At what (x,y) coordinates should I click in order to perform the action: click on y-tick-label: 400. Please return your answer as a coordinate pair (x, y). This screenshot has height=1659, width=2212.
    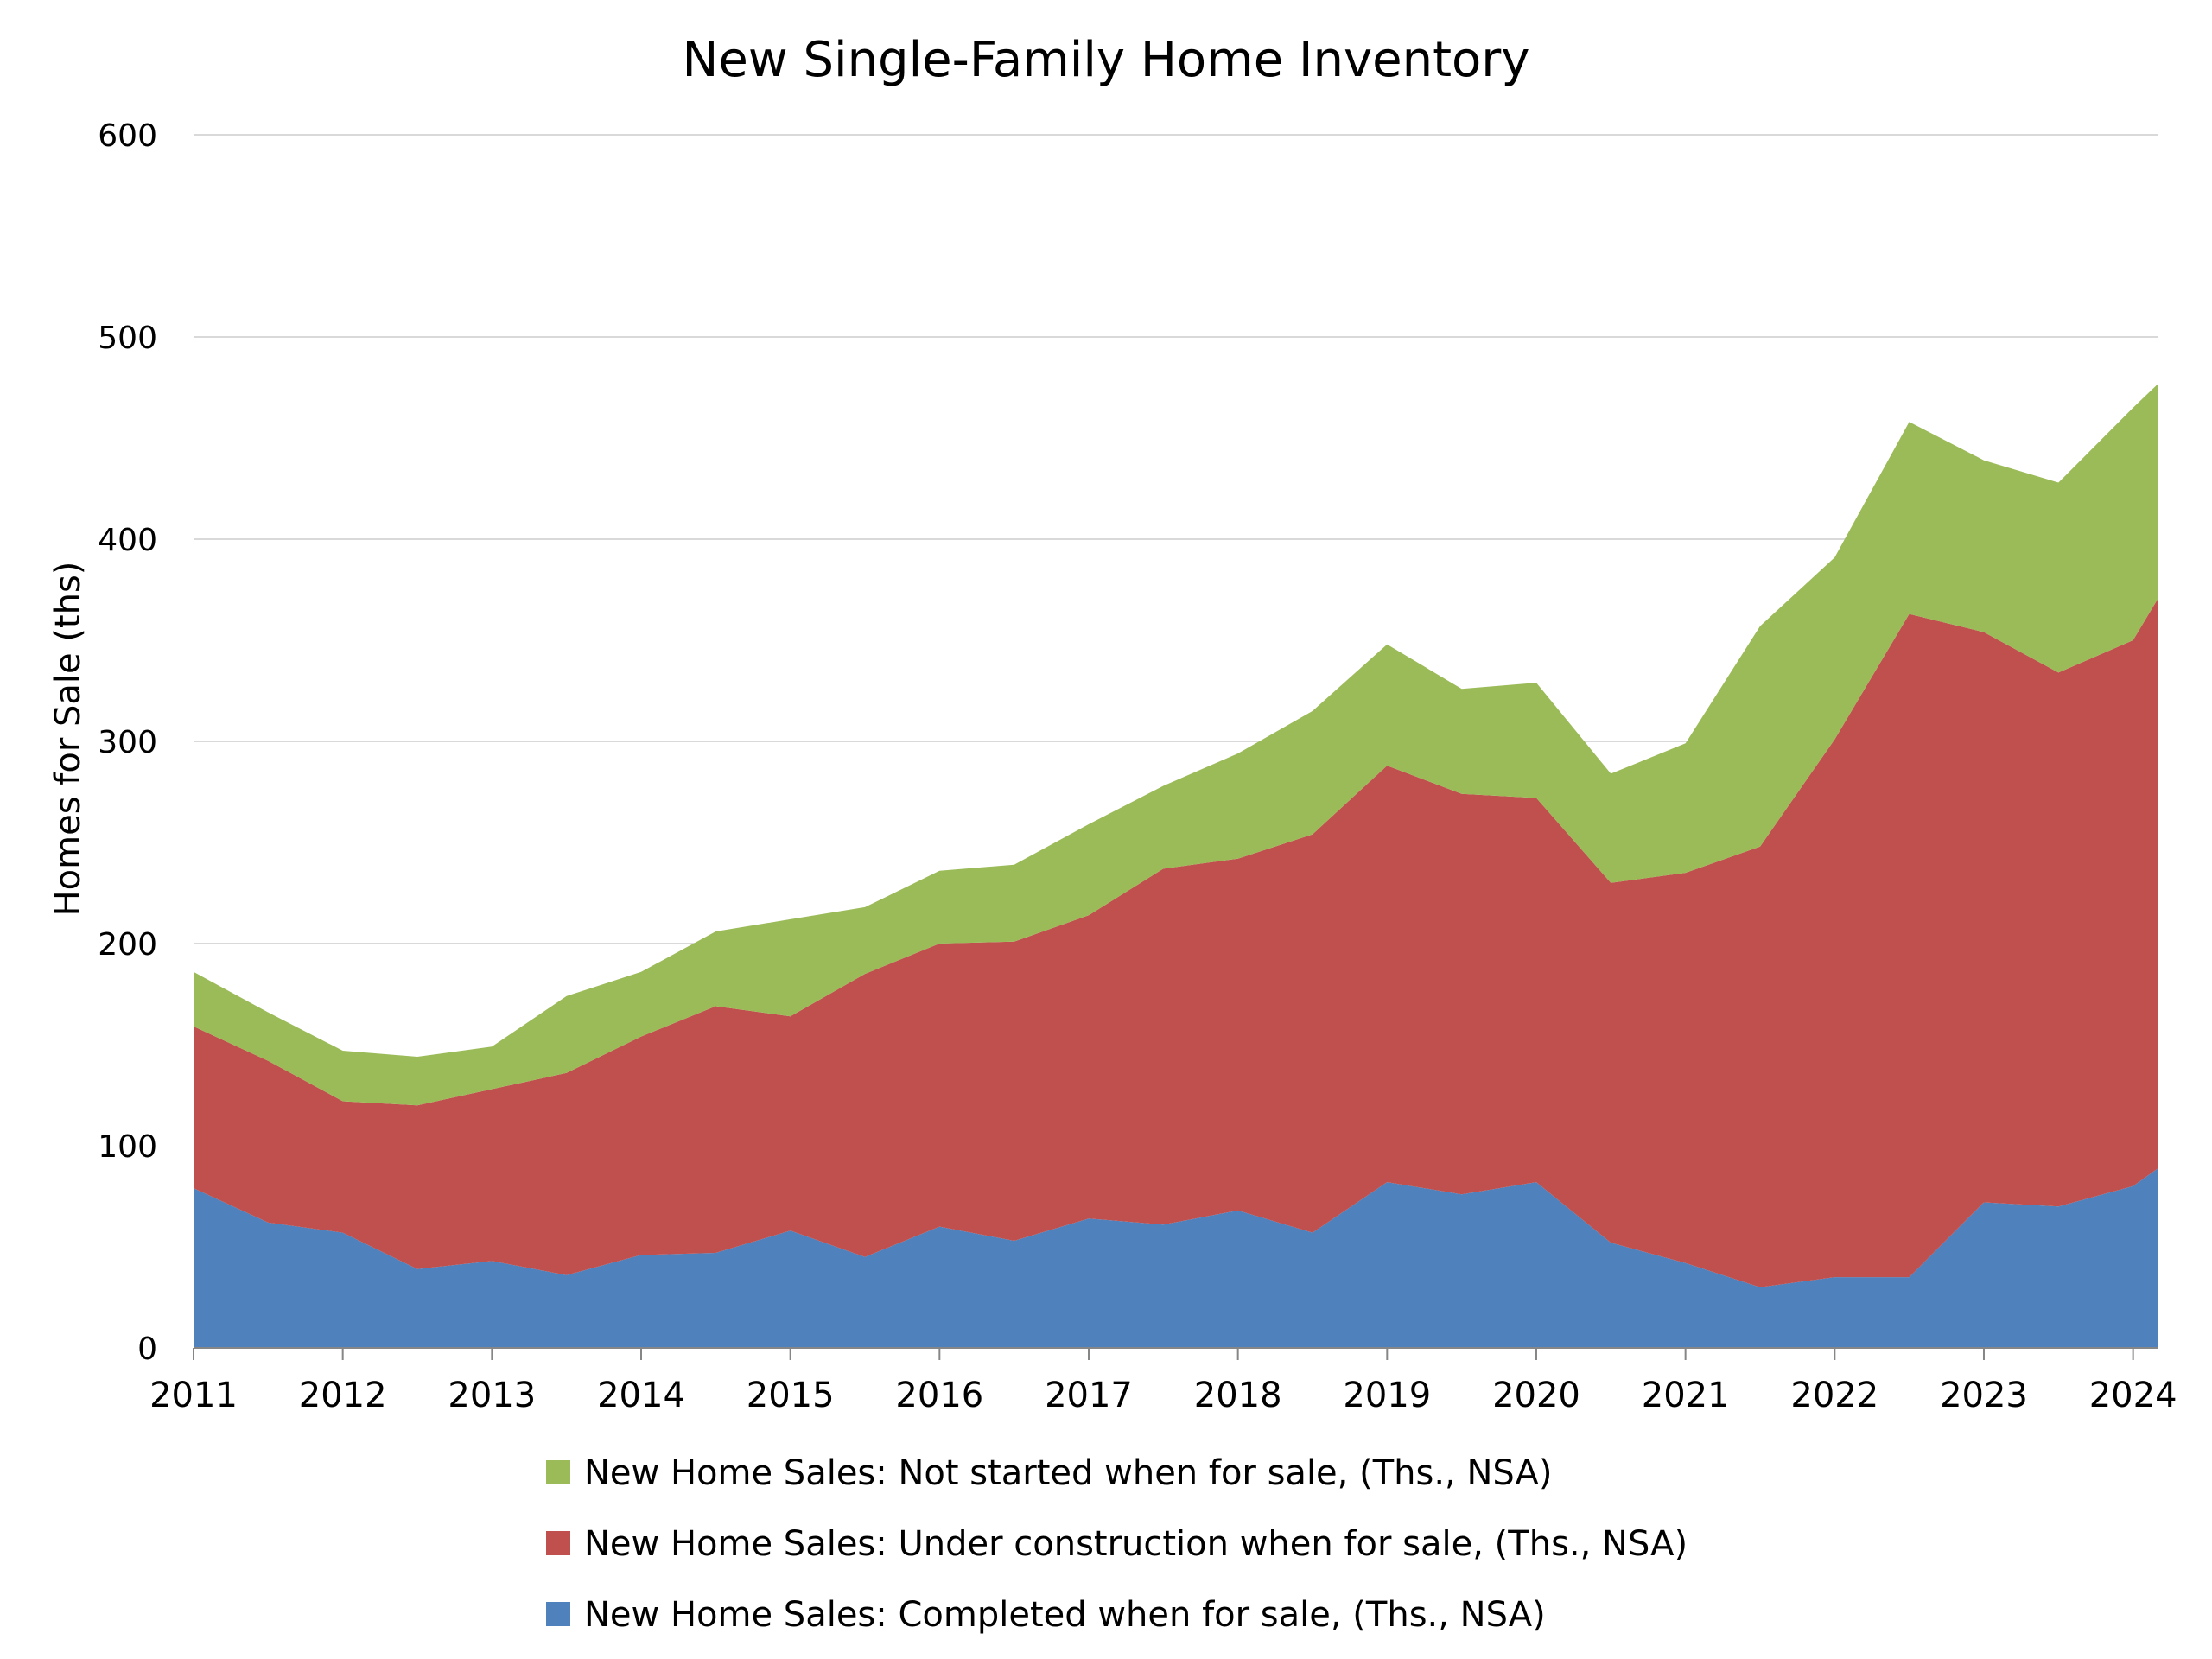
    Looking at the image, I should click on (127, 540).